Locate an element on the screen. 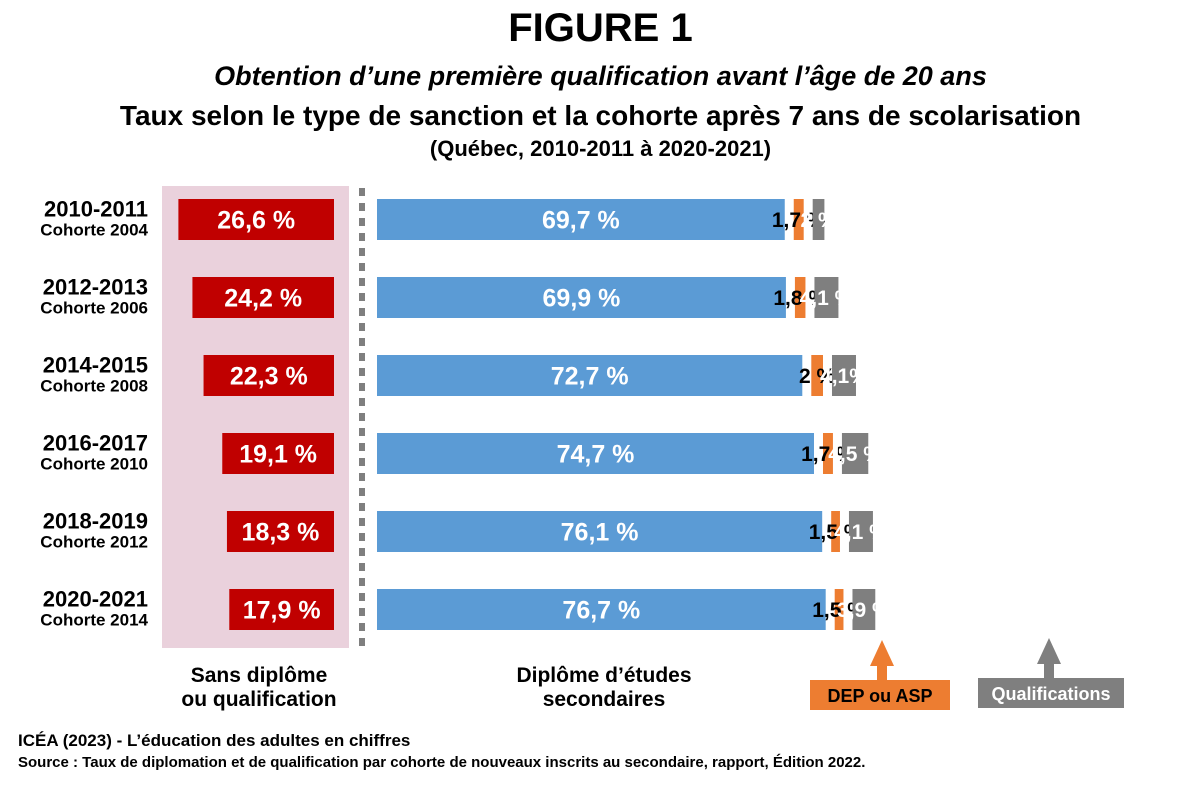  bottom-label-des-2: secondaires is located at coordinates (604, 699).